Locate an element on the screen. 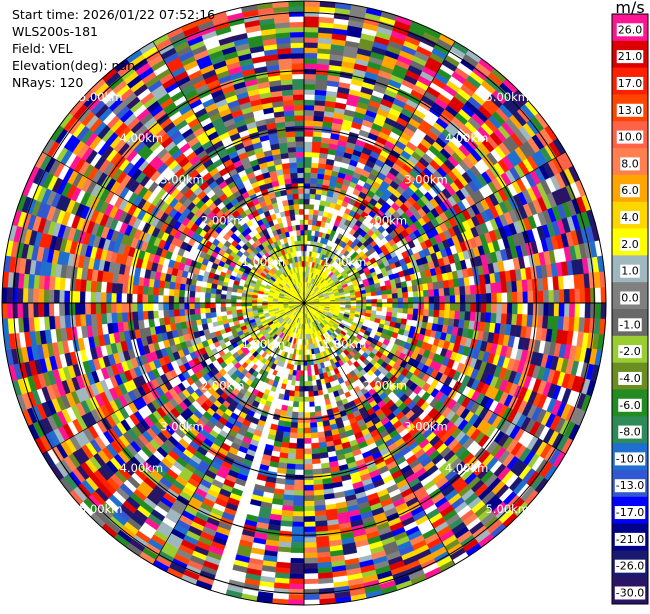 The image size is (650, 614). elevation-label: Elevation(deg): nan is located at coordinates (74, 65).